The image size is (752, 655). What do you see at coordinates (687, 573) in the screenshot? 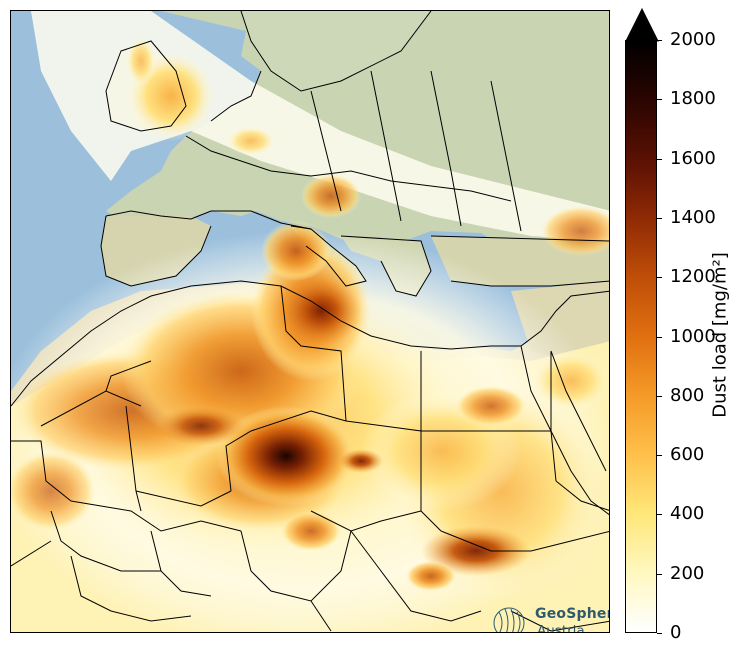
I see `colorbar-tick-label: 200` at bounding box center [687, 573].